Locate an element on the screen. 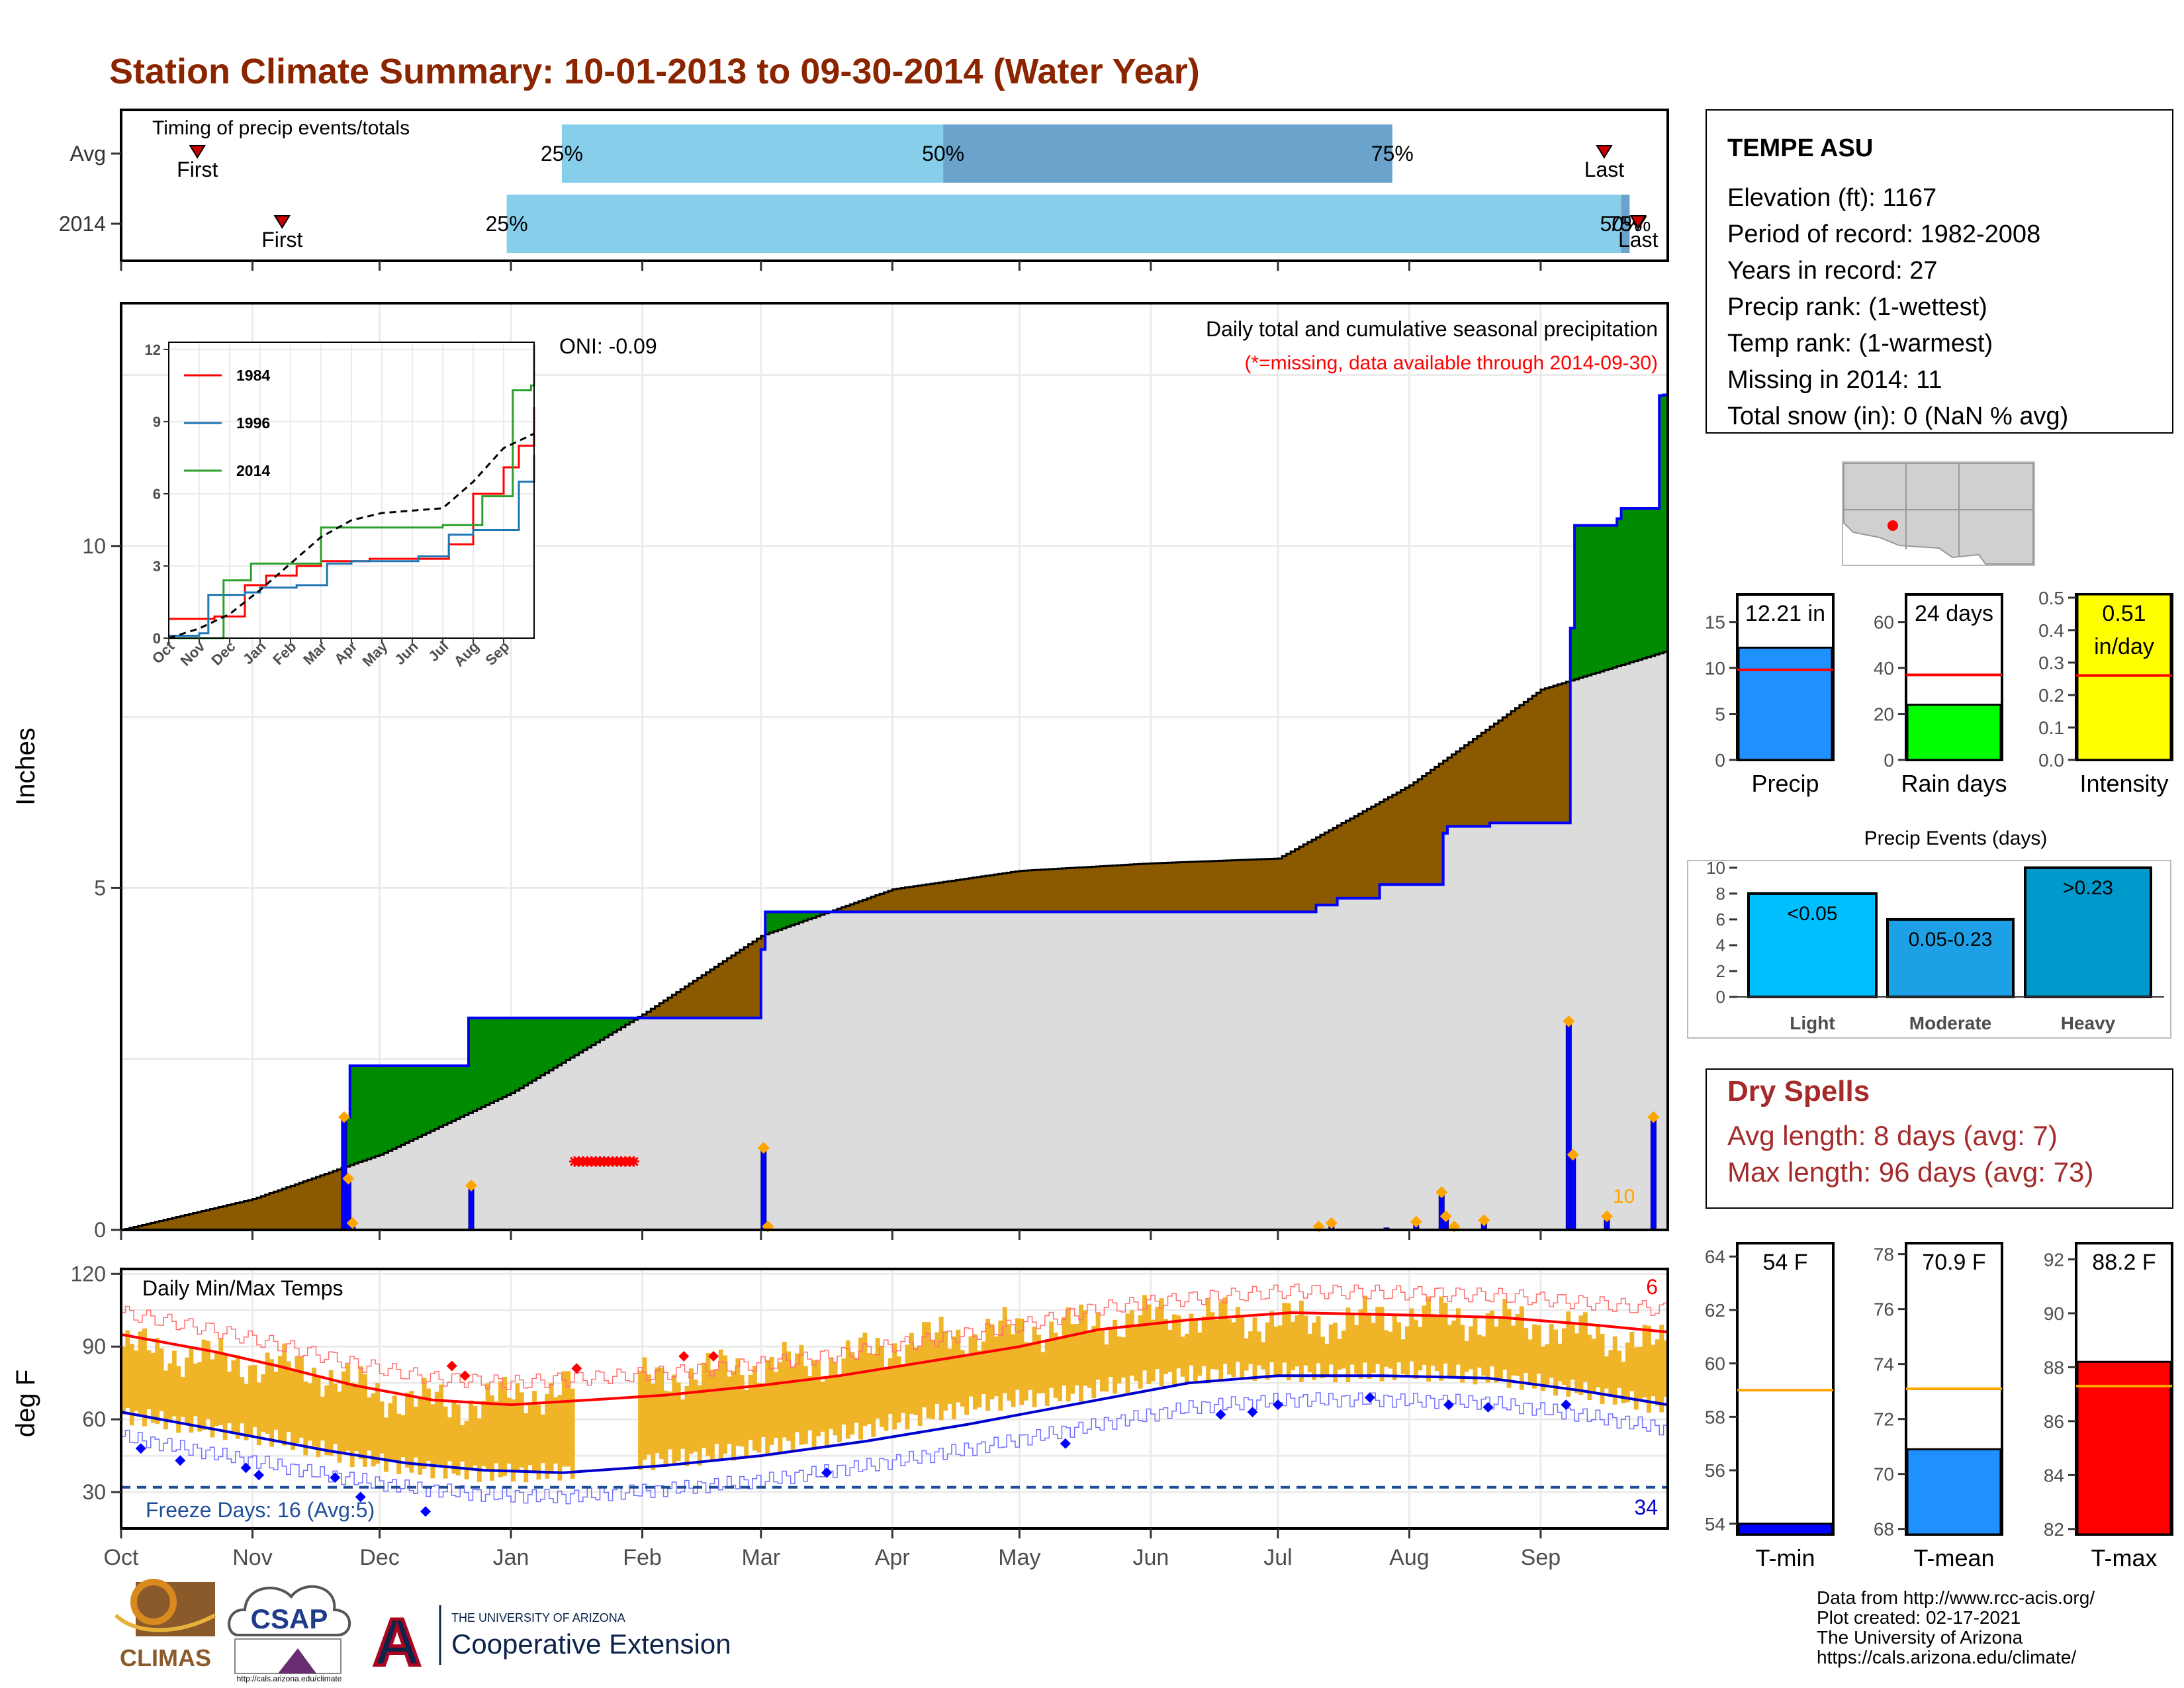  missing-day-marker is located at coordinates (633, 1161).